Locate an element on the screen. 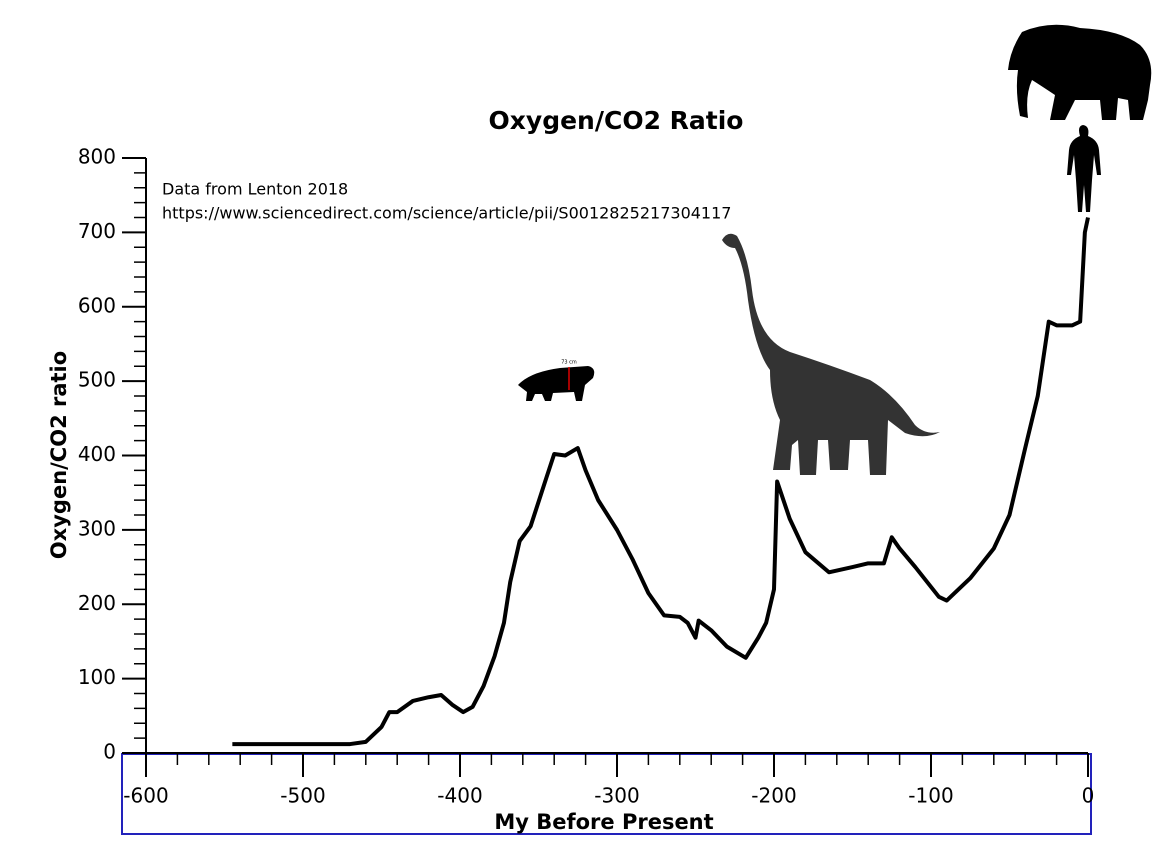 The image size is (1172, 847). sauropod-silhouette is located at coordinates (831, 354).